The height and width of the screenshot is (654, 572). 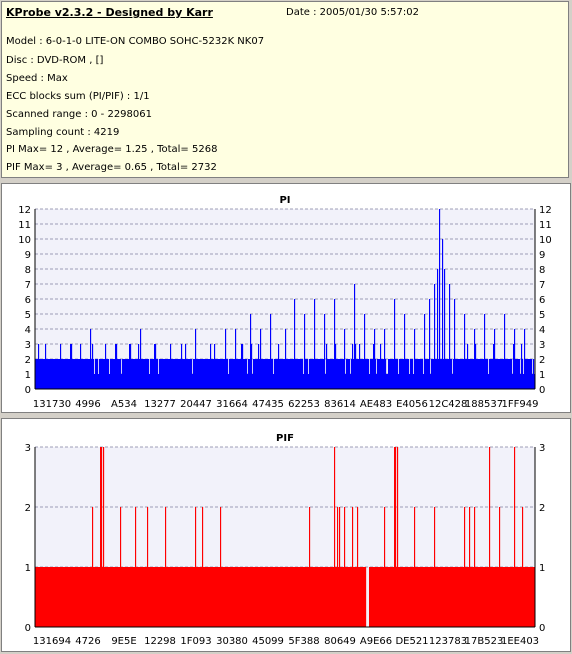 I want to click on pi-ytick-left: 4, so click(x=28, y=330).